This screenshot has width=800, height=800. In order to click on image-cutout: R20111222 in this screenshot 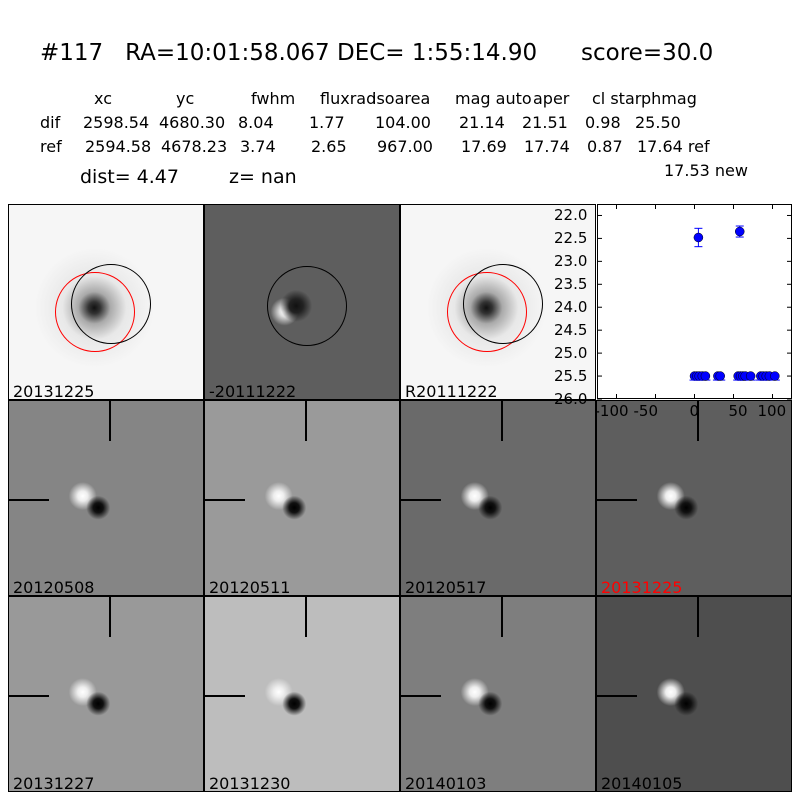, I will do `click(498, 302)`.